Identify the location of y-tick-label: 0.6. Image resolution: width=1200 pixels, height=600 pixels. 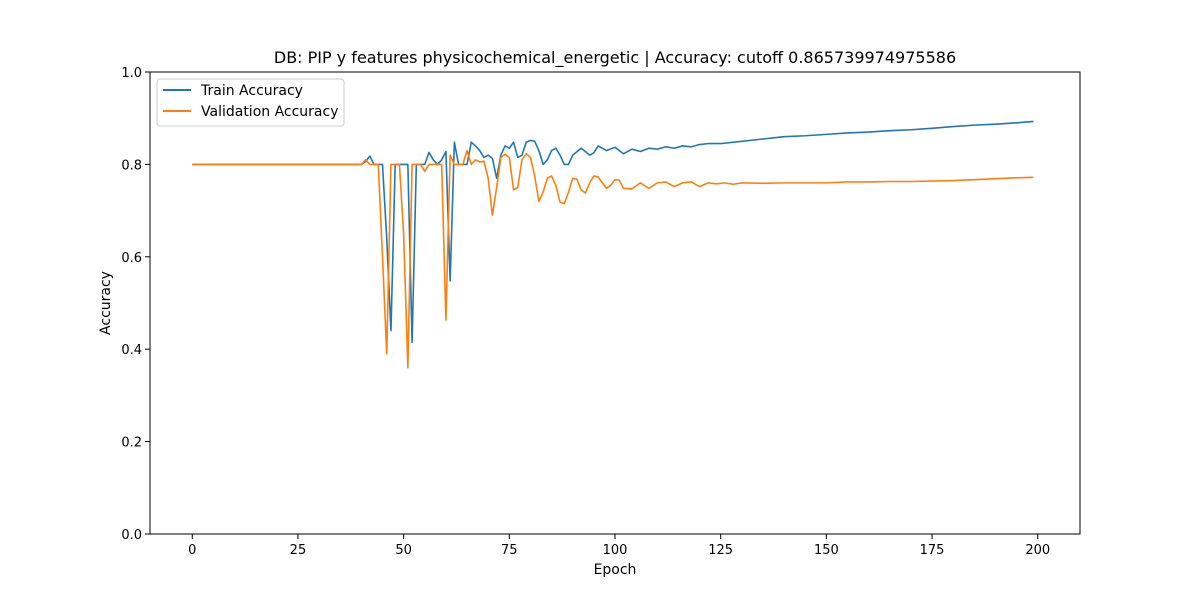
(131, 258).